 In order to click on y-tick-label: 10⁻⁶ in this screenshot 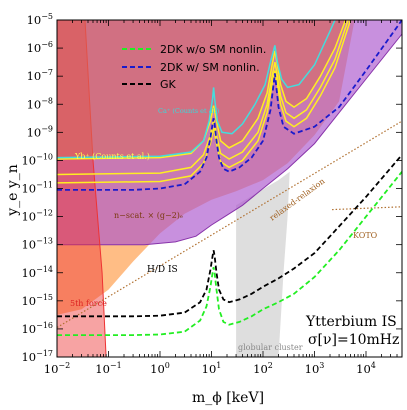, I will do `click(40, 47)`.